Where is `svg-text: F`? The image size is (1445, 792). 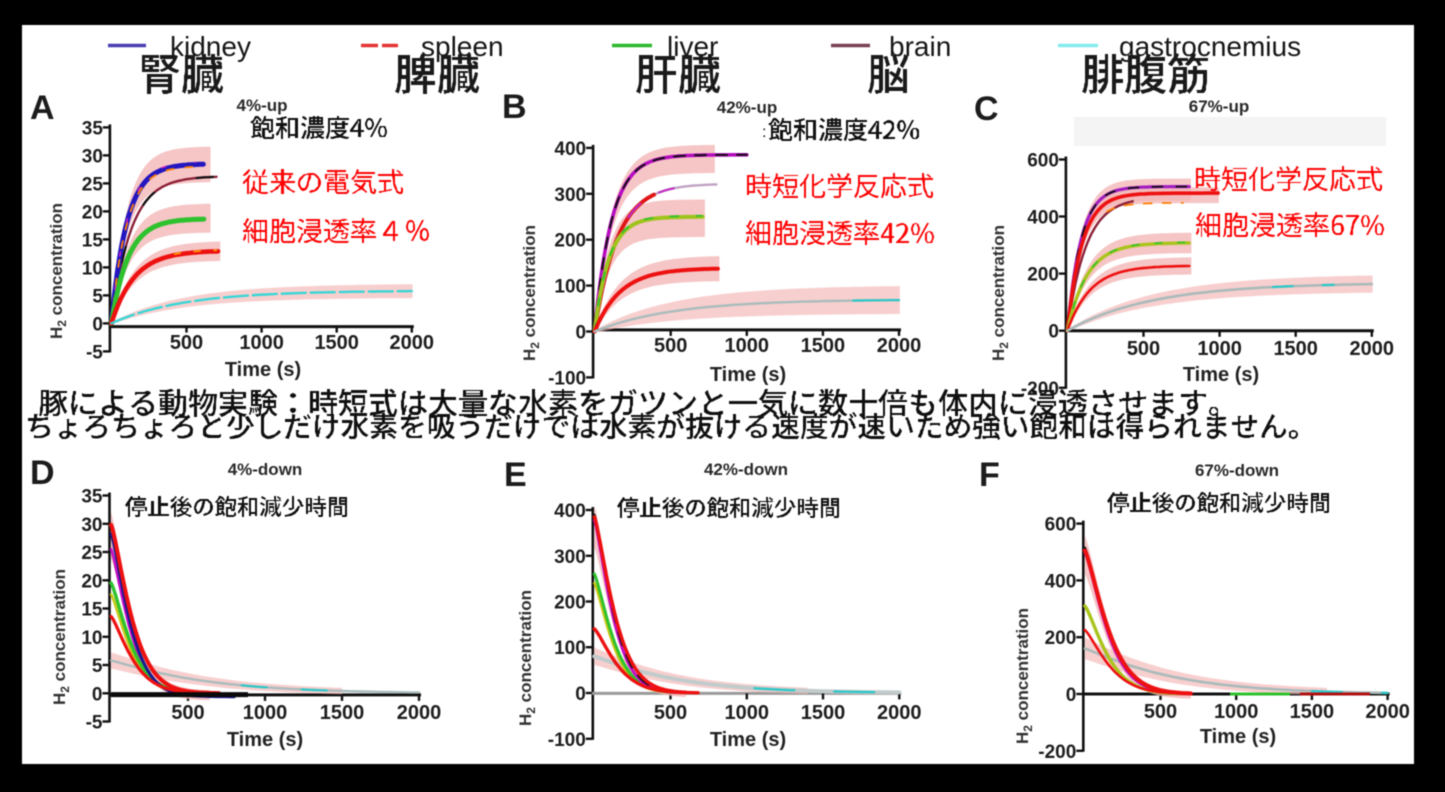
svg-text: F is located at coordinates (989, 475).